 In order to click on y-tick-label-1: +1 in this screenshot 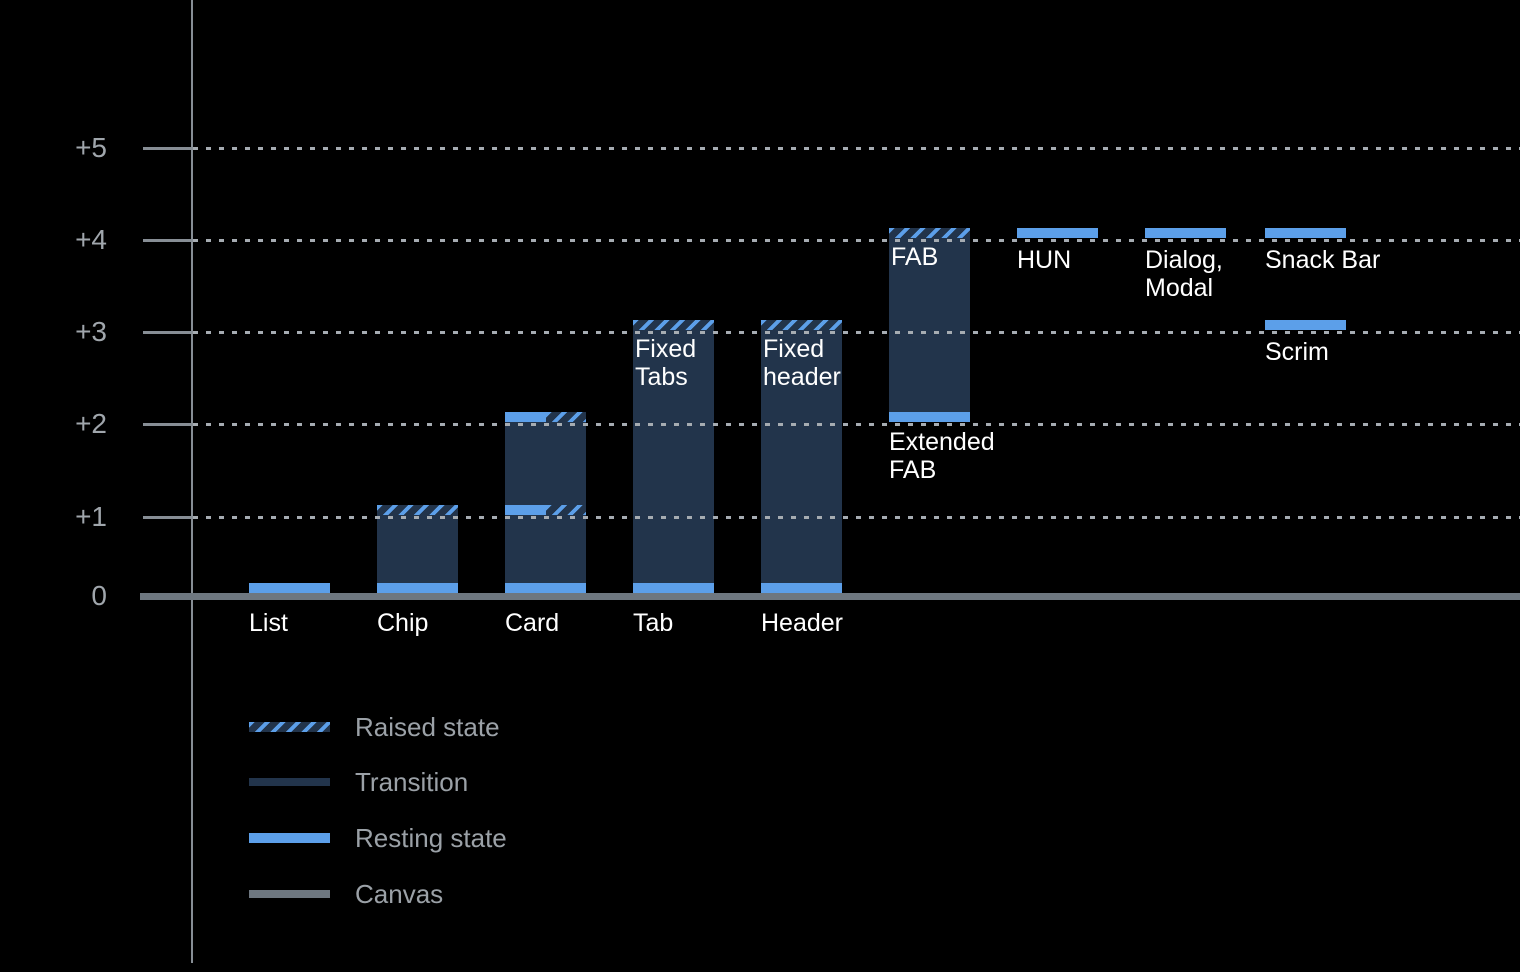, I will do `click(91, 516)`.